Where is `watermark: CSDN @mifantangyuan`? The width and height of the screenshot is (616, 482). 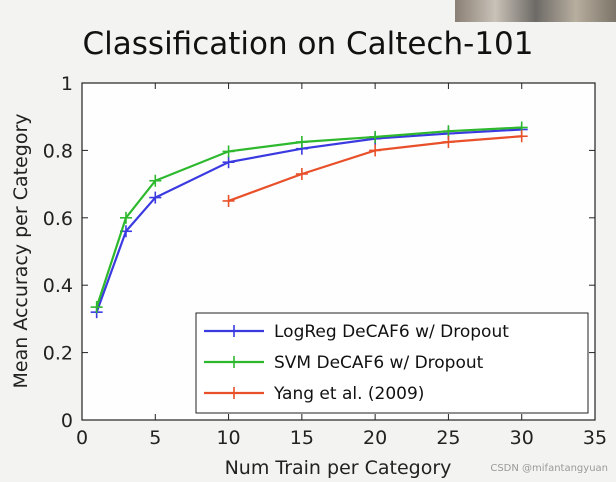 watermark: CSDN @mifantangyuan is located at coordinates (549, 468).